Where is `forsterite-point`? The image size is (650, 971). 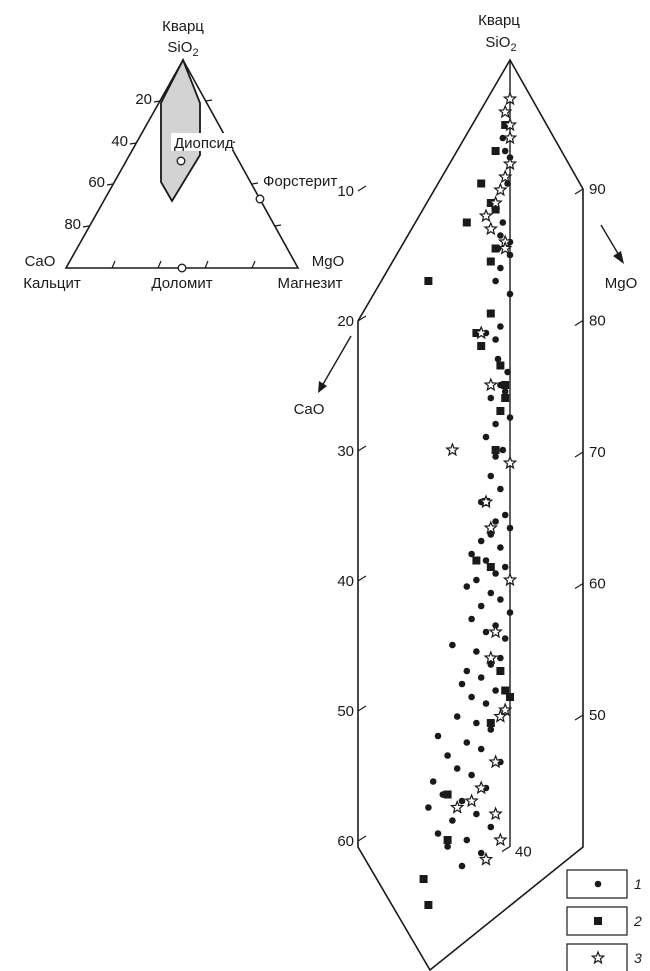 forsterite-point is located at coordinates (260, 199).